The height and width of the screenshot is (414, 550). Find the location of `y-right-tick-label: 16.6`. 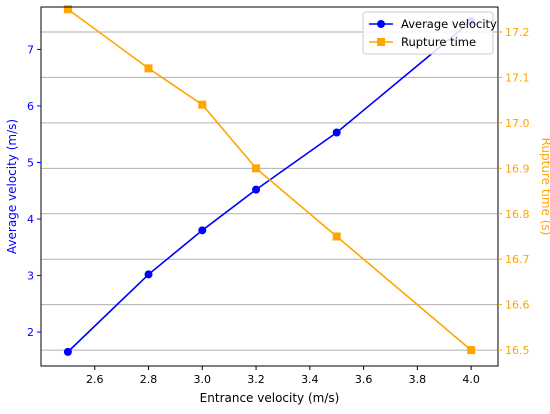

y-right-tick-label: 16.6 is located at coordinates (517, 305).